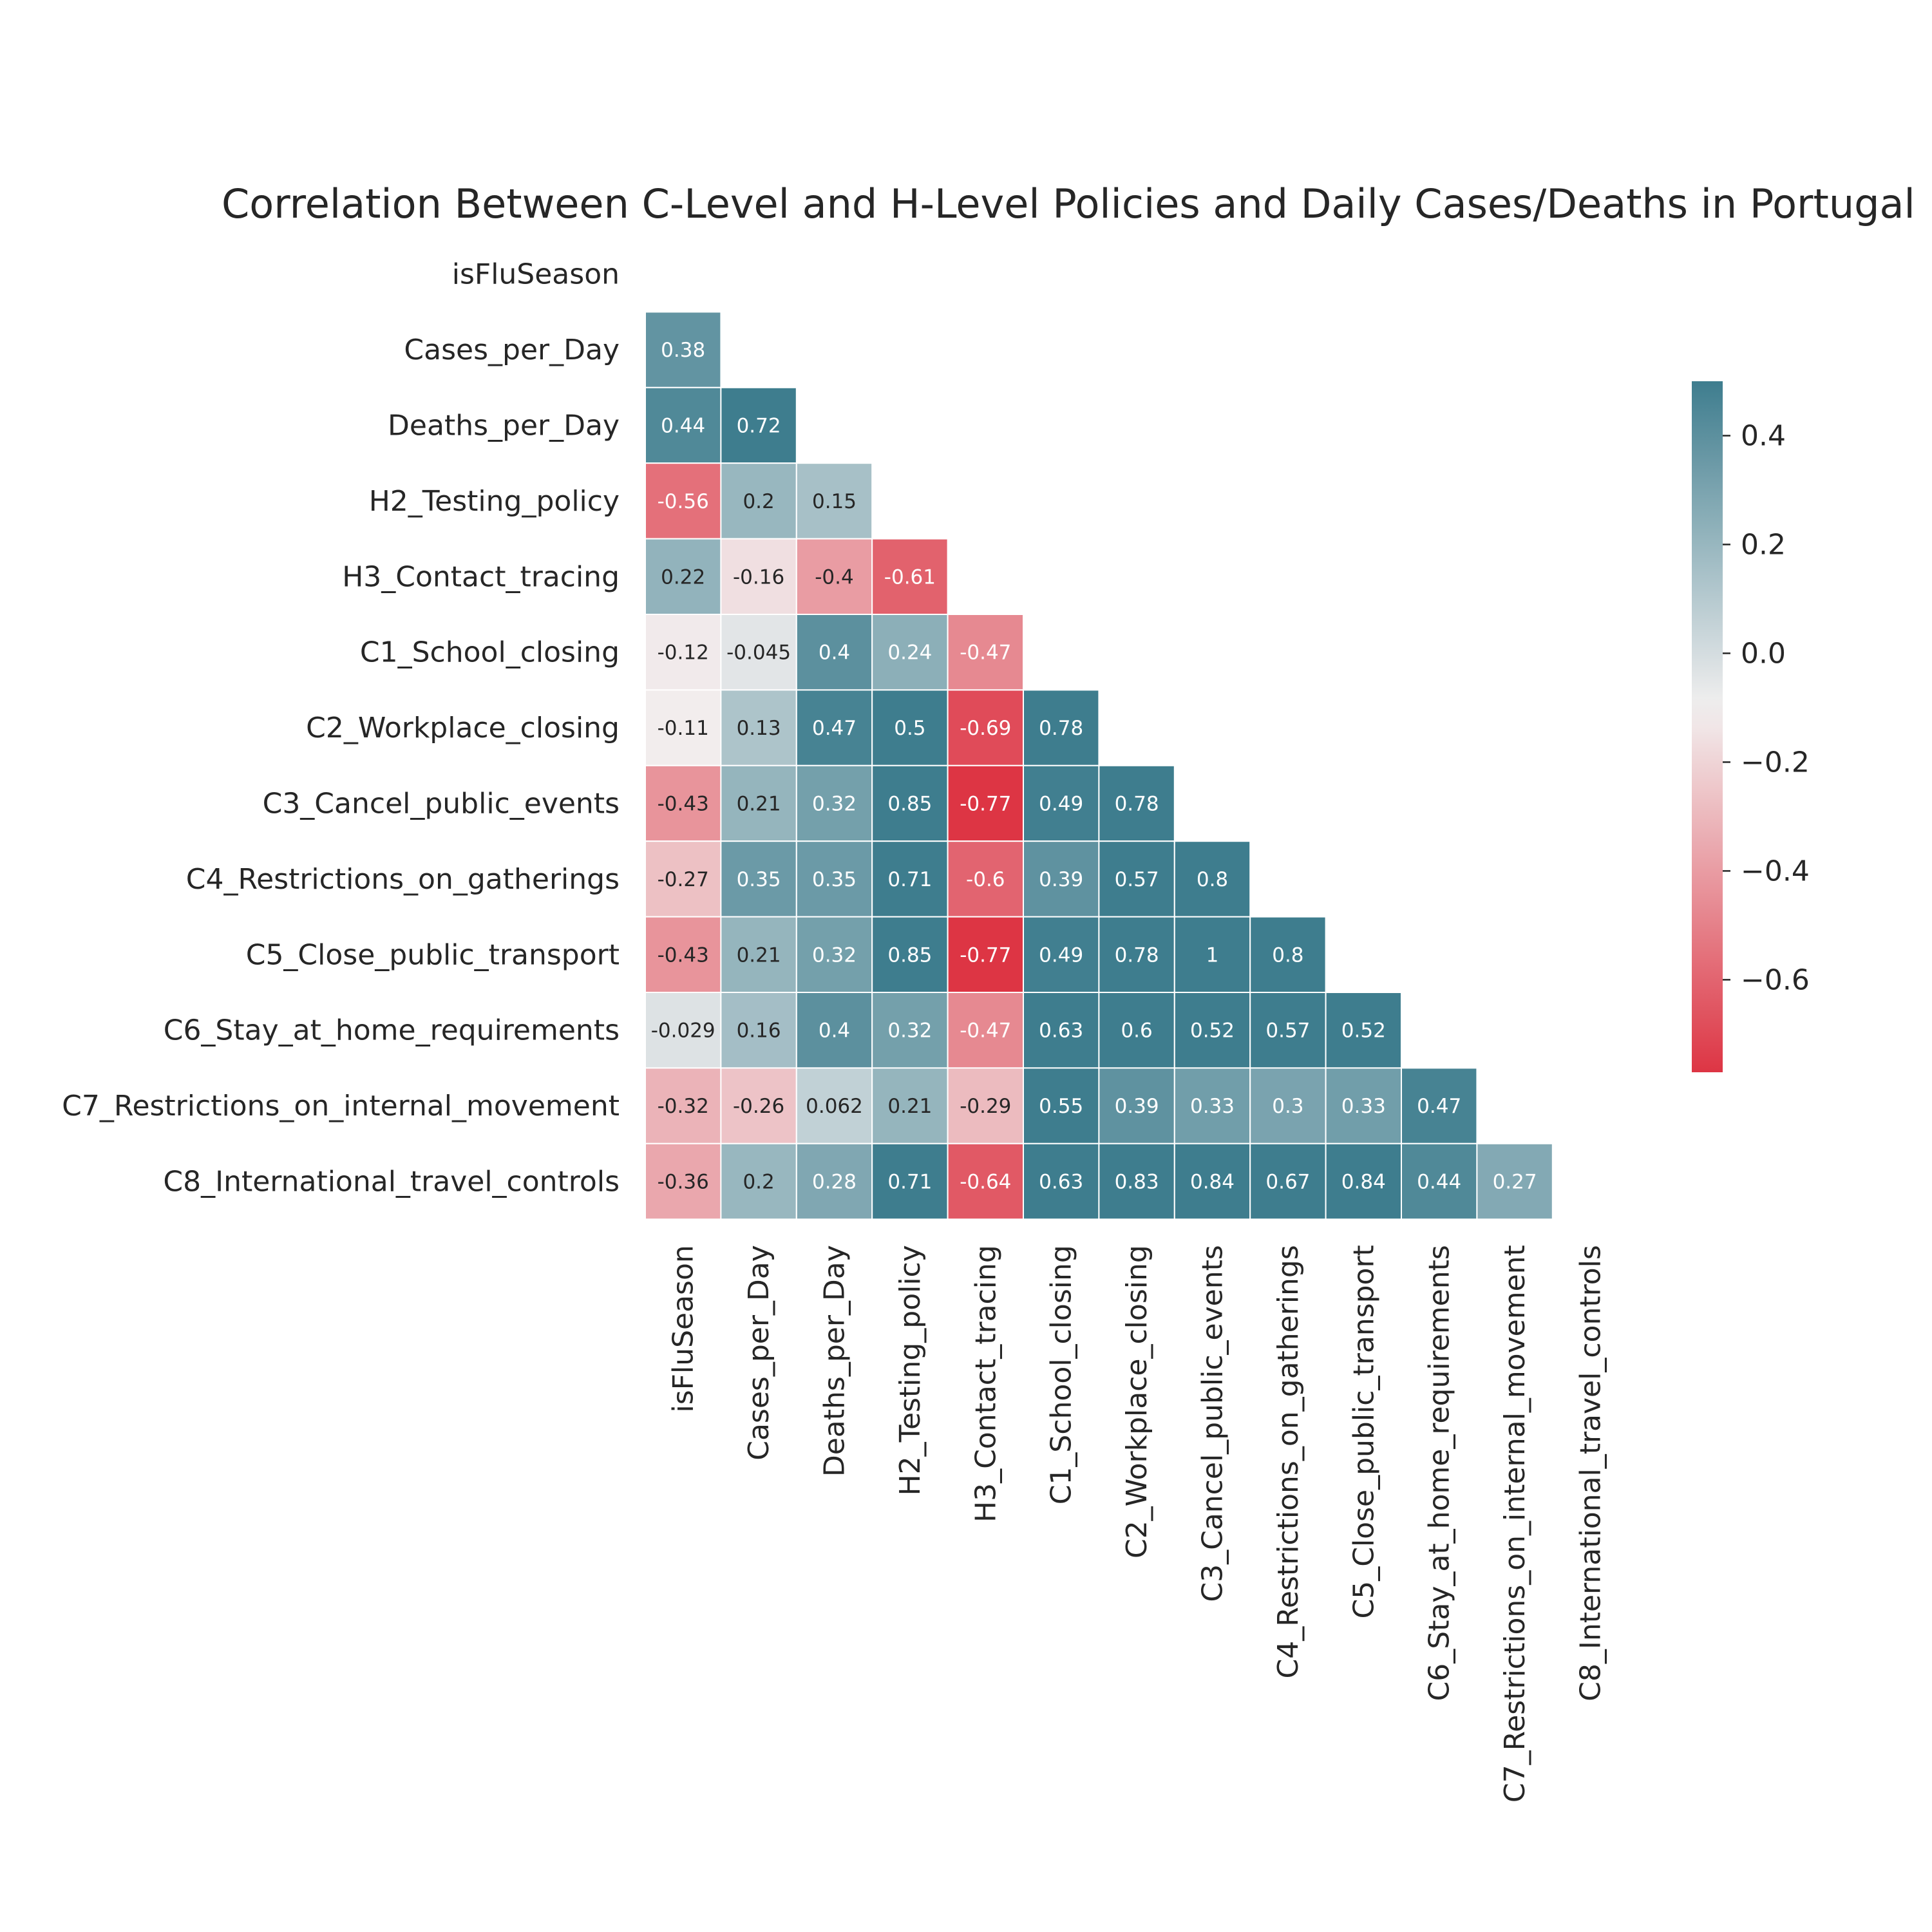 The width and height of the screenshot is (1932, 1932). What do you see at coordinates (1136, 1031) in the screenshot?
I see `cell-value-label: 0.6` at bounding box center [1136, 1031].